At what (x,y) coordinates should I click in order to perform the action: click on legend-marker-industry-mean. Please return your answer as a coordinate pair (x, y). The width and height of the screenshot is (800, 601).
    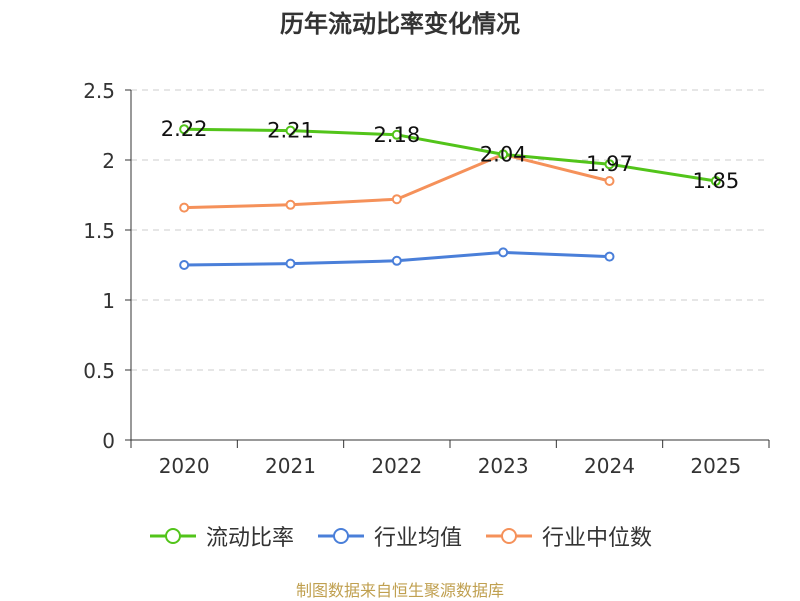
    Looking at the image, I should click on (340, 536).